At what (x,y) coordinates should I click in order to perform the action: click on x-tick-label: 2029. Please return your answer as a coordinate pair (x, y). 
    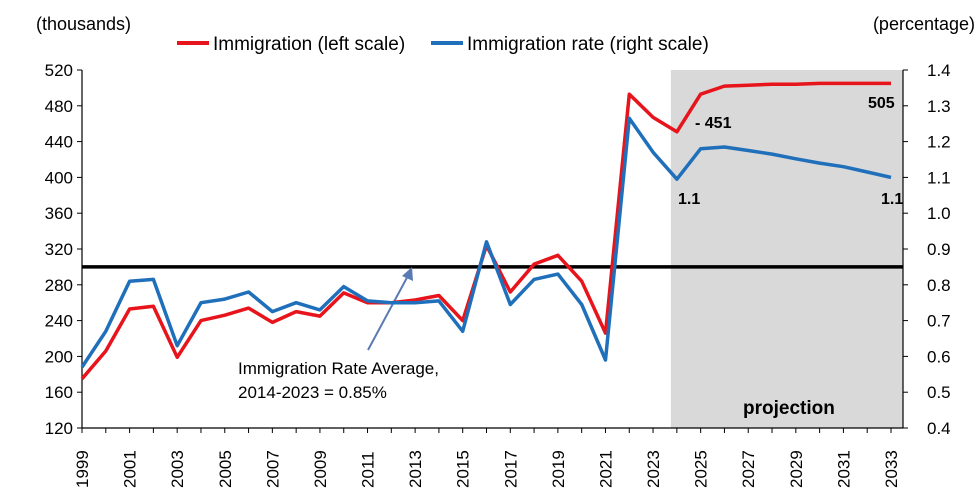
    Looking at the image, I should click on (796, 469).